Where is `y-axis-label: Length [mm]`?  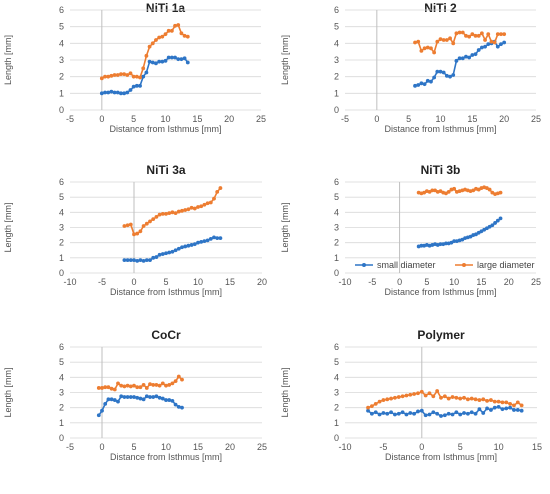 y-axis-label: Length [mm] is located at coordinates (285, 227).